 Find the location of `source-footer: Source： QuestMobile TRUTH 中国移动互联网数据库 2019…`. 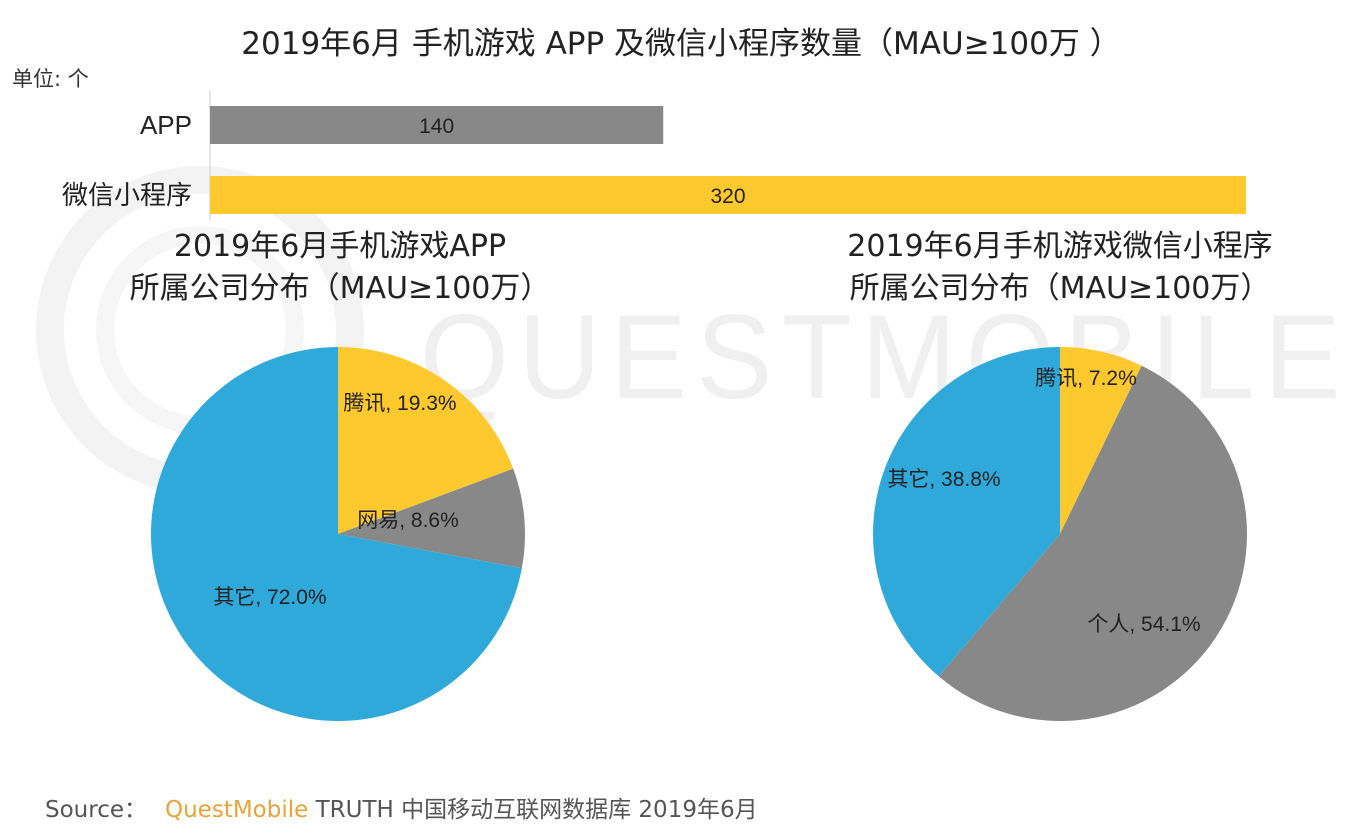

source-footer: Source： QuestMobile TRUTH 中国移动互联网数据库 2019… is located at coordinates (401, 807).